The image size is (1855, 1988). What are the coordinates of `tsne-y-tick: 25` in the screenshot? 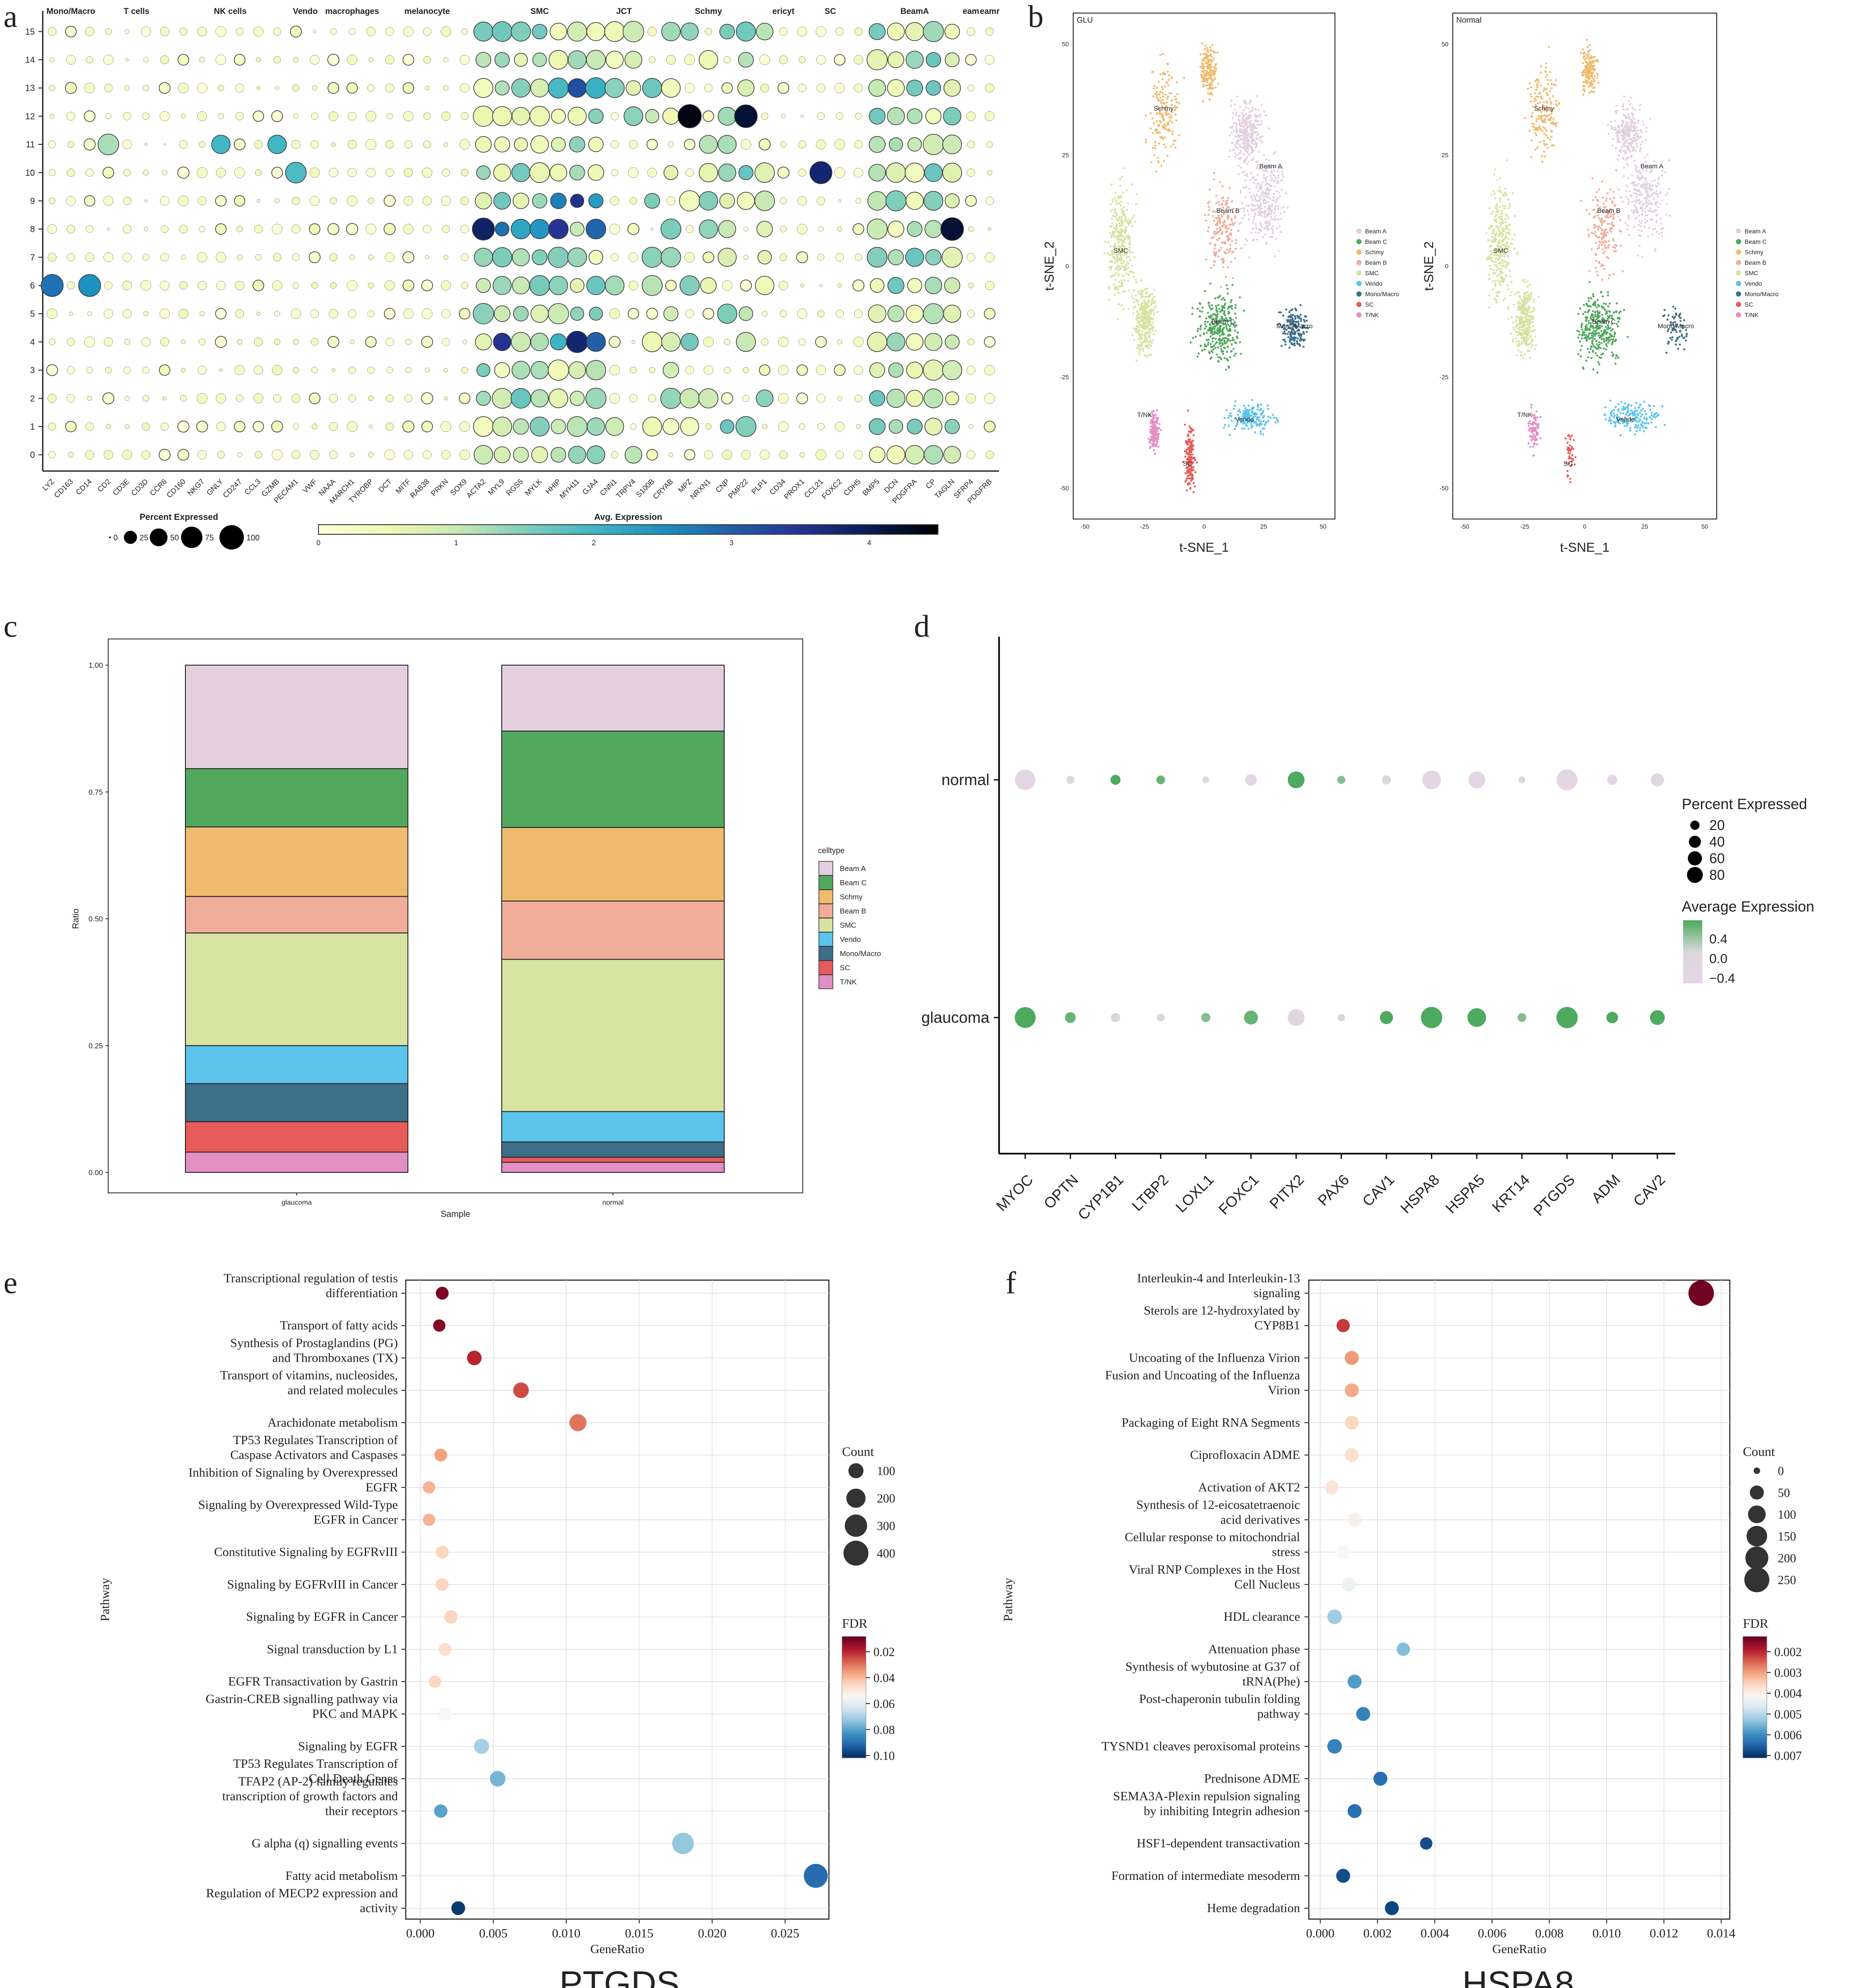 It's located at (1065, 154).